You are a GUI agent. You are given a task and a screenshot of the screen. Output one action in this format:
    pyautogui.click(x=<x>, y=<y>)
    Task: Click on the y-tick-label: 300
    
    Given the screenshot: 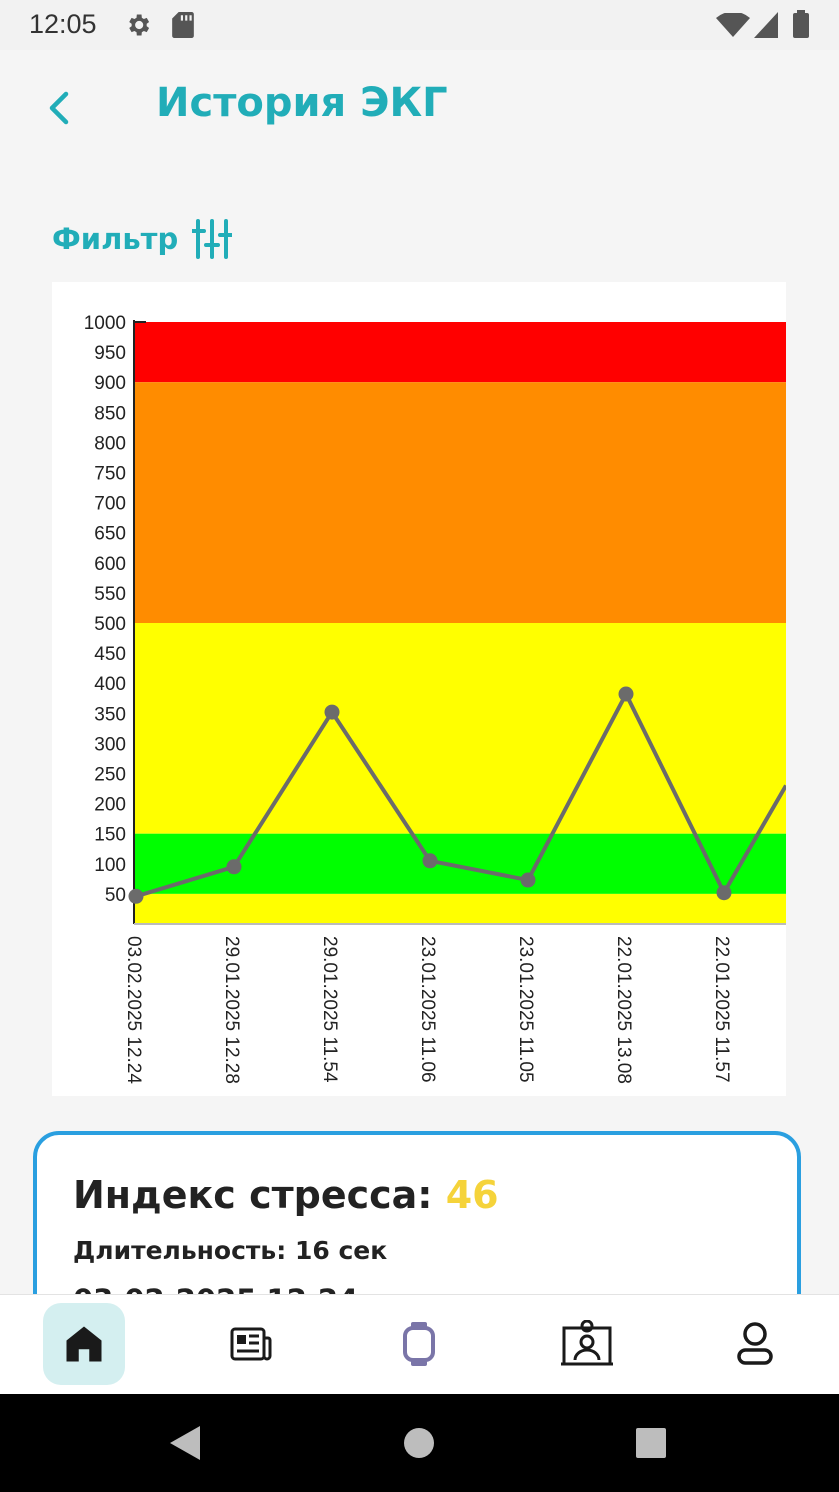 What is the action you would take?
    pyautogui.click(x=110, y=744)
    